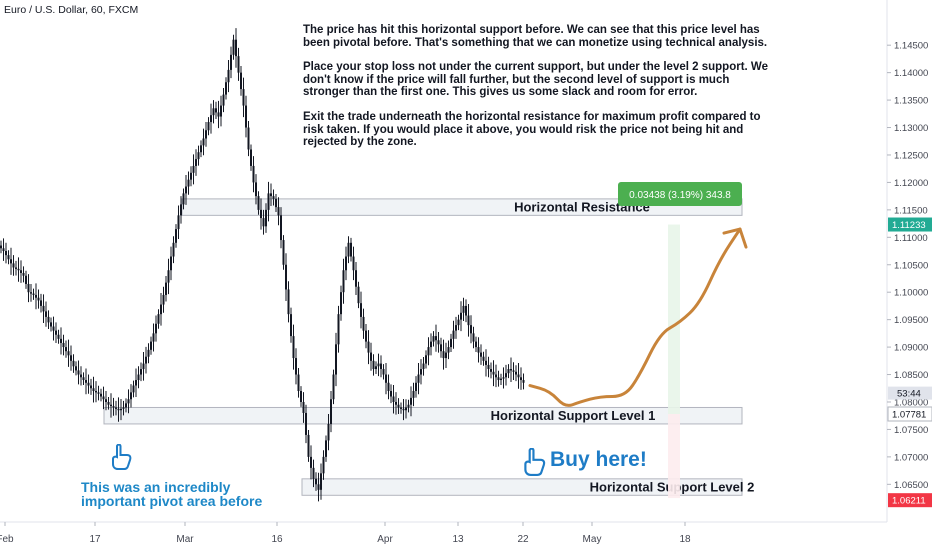  What do you see at coordinates (910, 224) in the screenshot?
I see `current-price-badge-box` at bounding box center [910, 224].